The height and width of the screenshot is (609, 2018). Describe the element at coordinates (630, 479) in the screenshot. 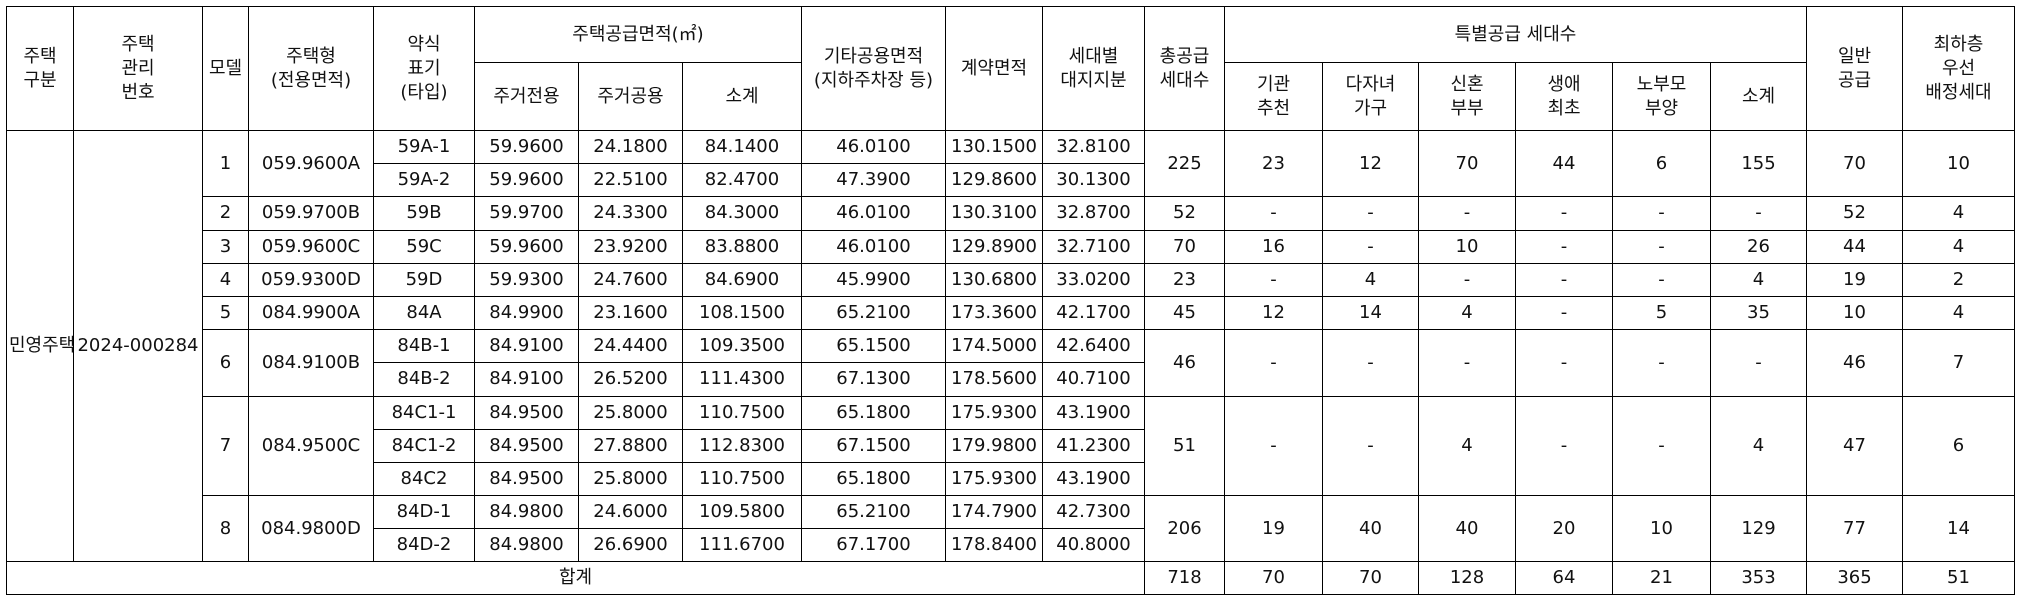

I see `residential-common-cell: 25.8000` at that location.